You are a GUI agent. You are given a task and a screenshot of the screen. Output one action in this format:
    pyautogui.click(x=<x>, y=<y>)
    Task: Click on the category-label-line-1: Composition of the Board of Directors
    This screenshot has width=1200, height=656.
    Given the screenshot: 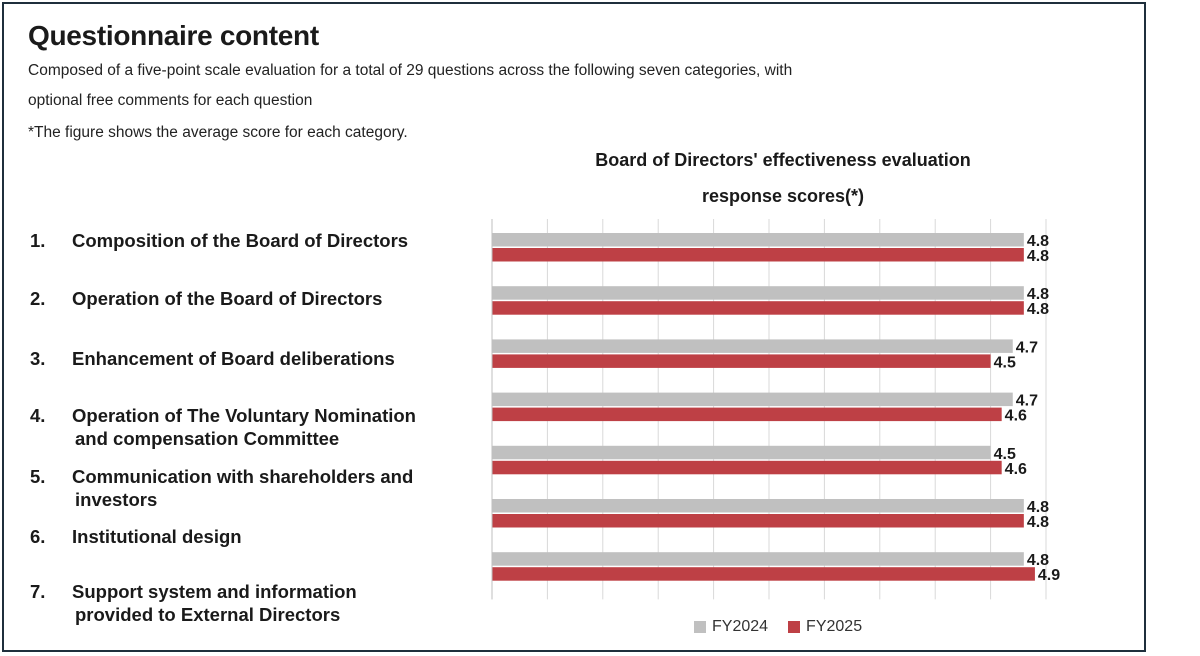 What is the action you would take?
    pyautogui.click(x=240, y=240)
    